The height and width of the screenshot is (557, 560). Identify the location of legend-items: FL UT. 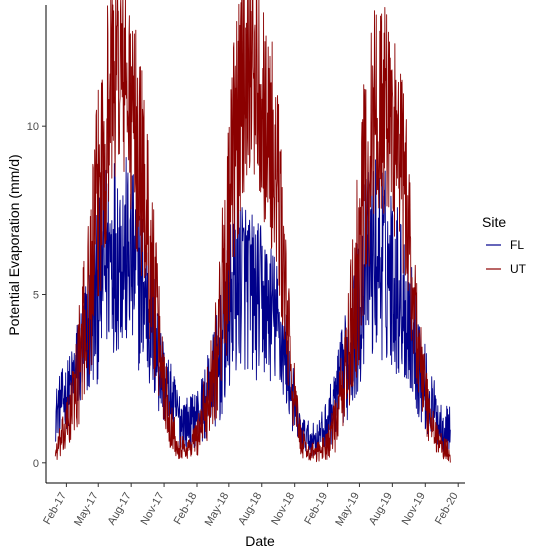
(506, 257).